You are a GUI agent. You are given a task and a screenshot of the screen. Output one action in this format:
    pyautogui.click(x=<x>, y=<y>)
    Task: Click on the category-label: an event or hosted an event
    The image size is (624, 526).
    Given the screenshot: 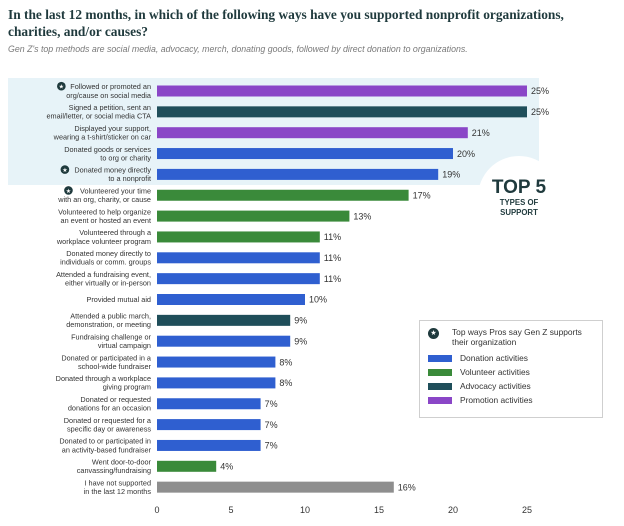 What is the action you would take?
    pyautogui.click(x=106, y=220)
    